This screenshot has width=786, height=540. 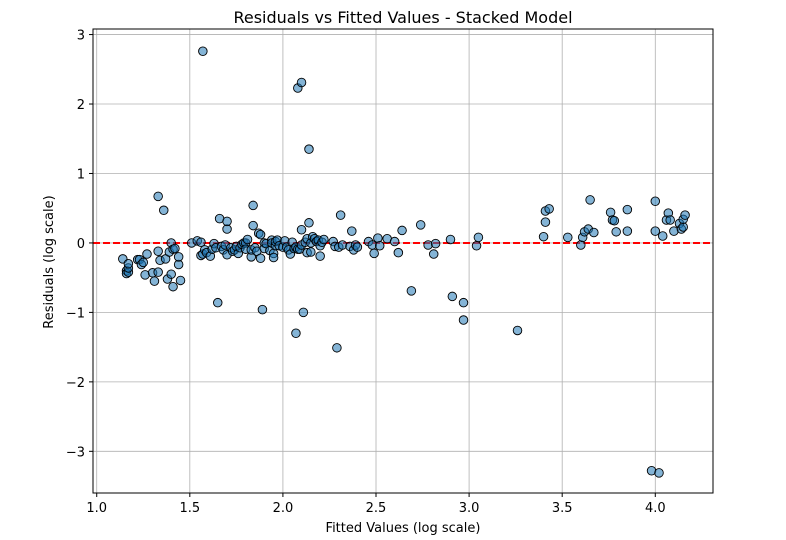 I want to click on x-axis-ticks: 1.0 1.5 2.0 2.5 3.0 3.5 4.0, so click(x=376, y=504).